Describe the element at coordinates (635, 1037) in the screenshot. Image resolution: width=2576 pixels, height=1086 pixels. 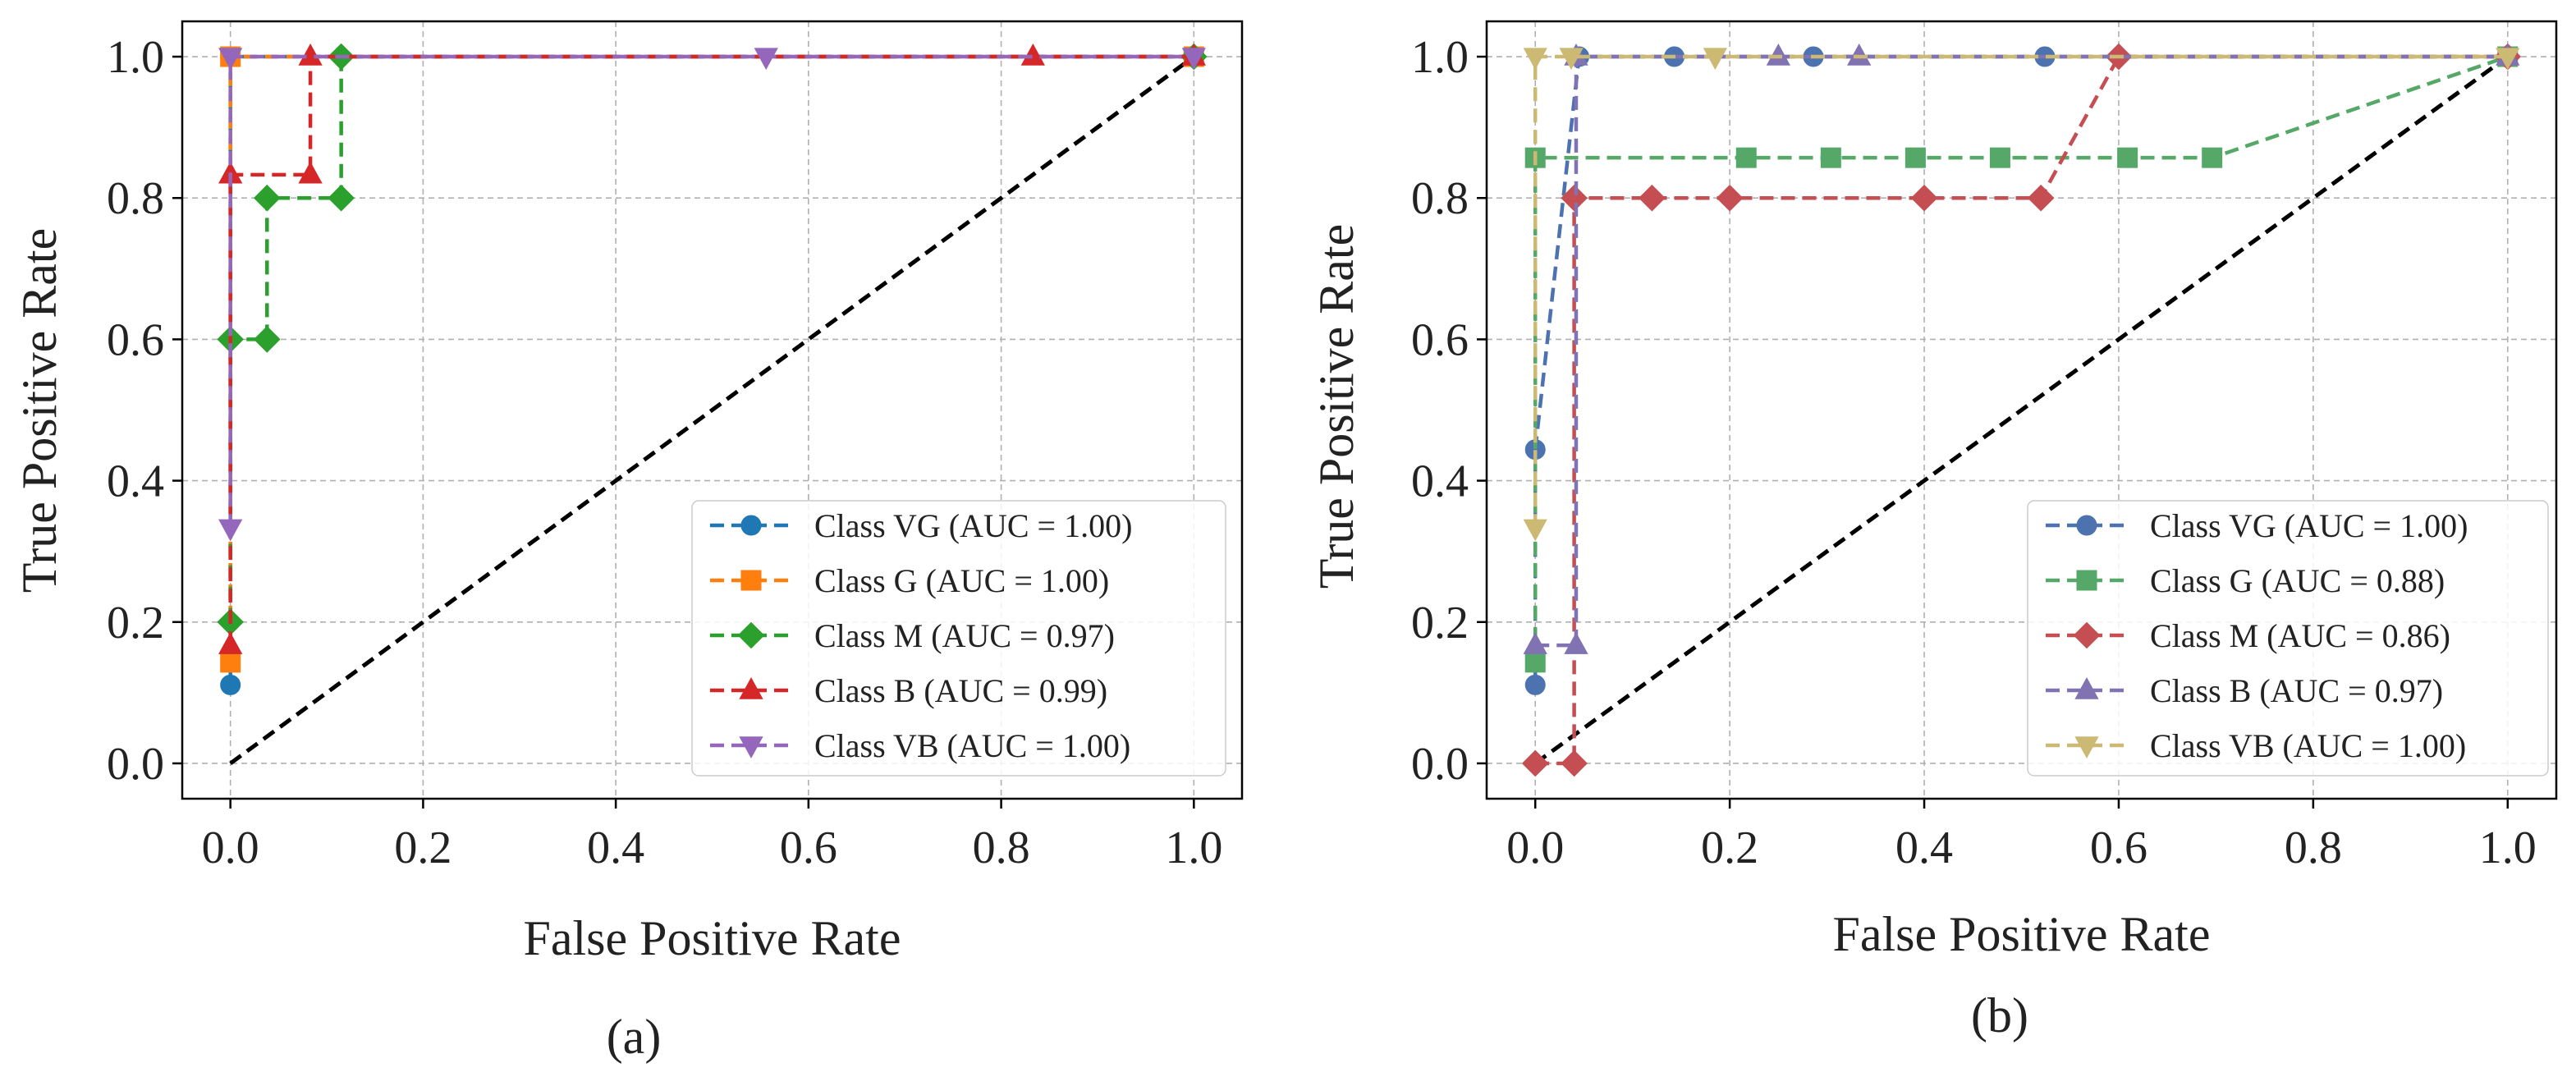
I see `panel-caption: (a)` at that location.